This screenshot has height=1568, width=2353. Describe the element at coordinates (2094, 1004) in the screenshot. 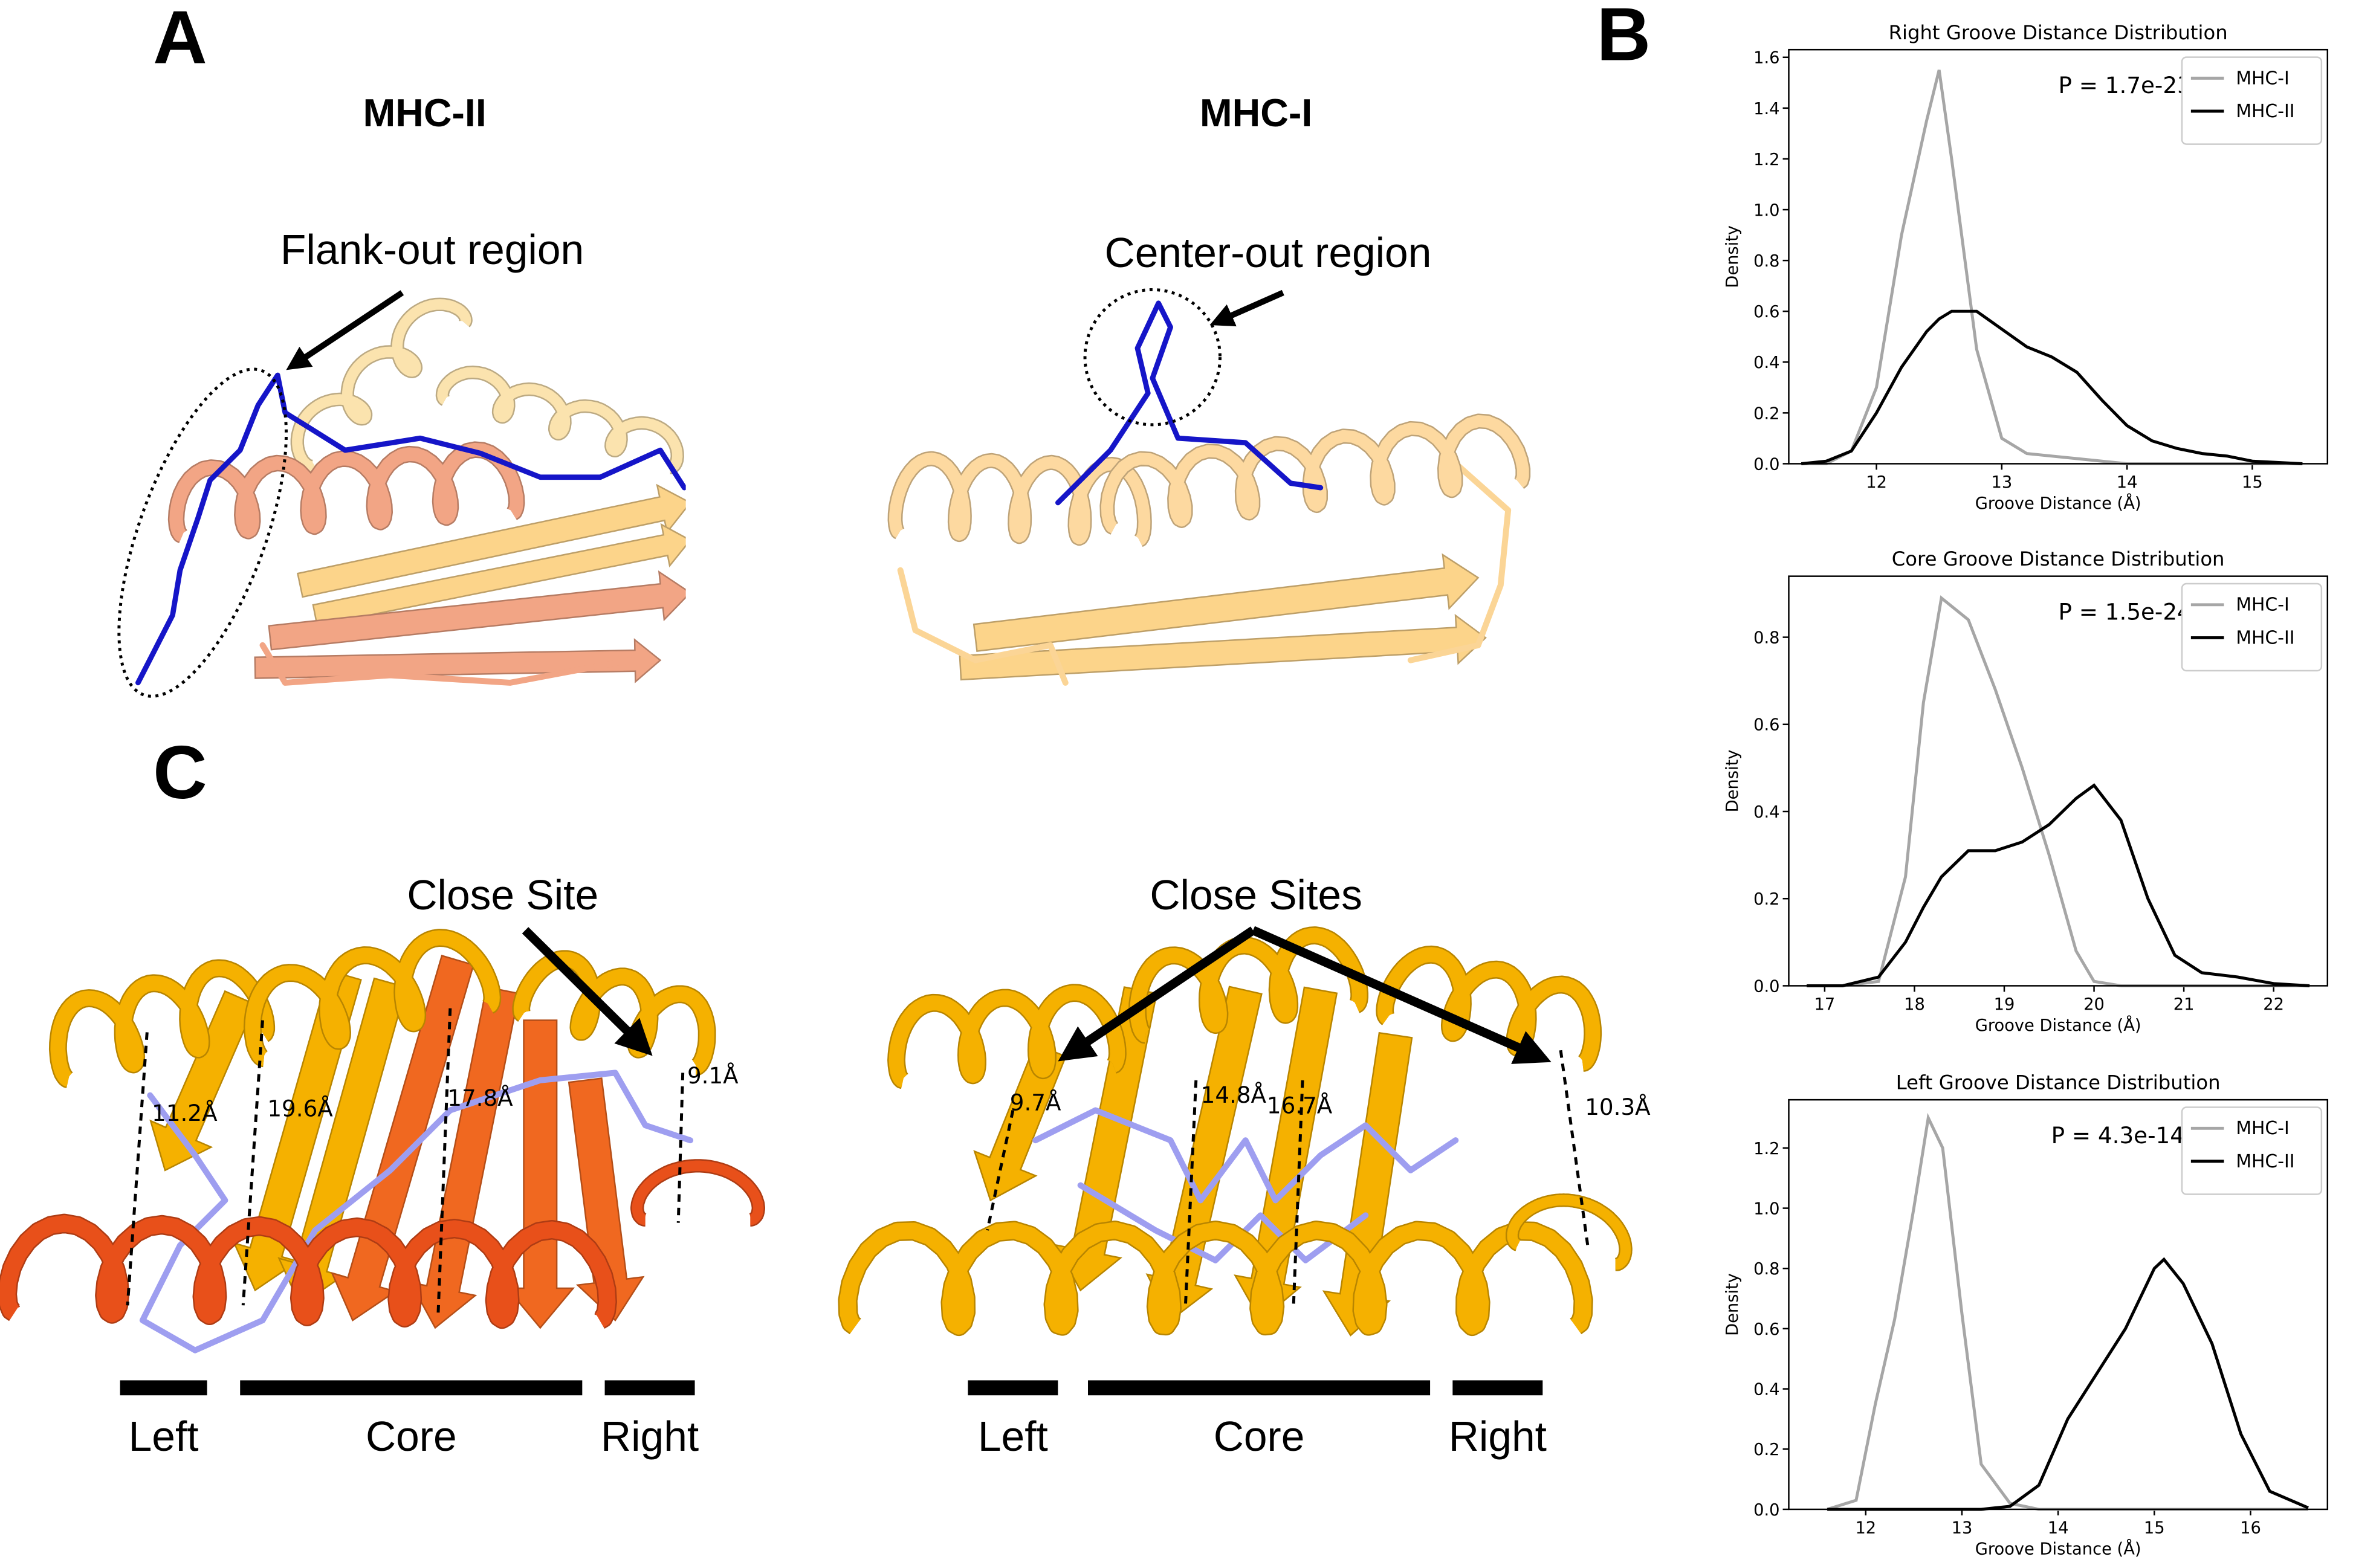

I see `x-tick-label: 20` at that location.